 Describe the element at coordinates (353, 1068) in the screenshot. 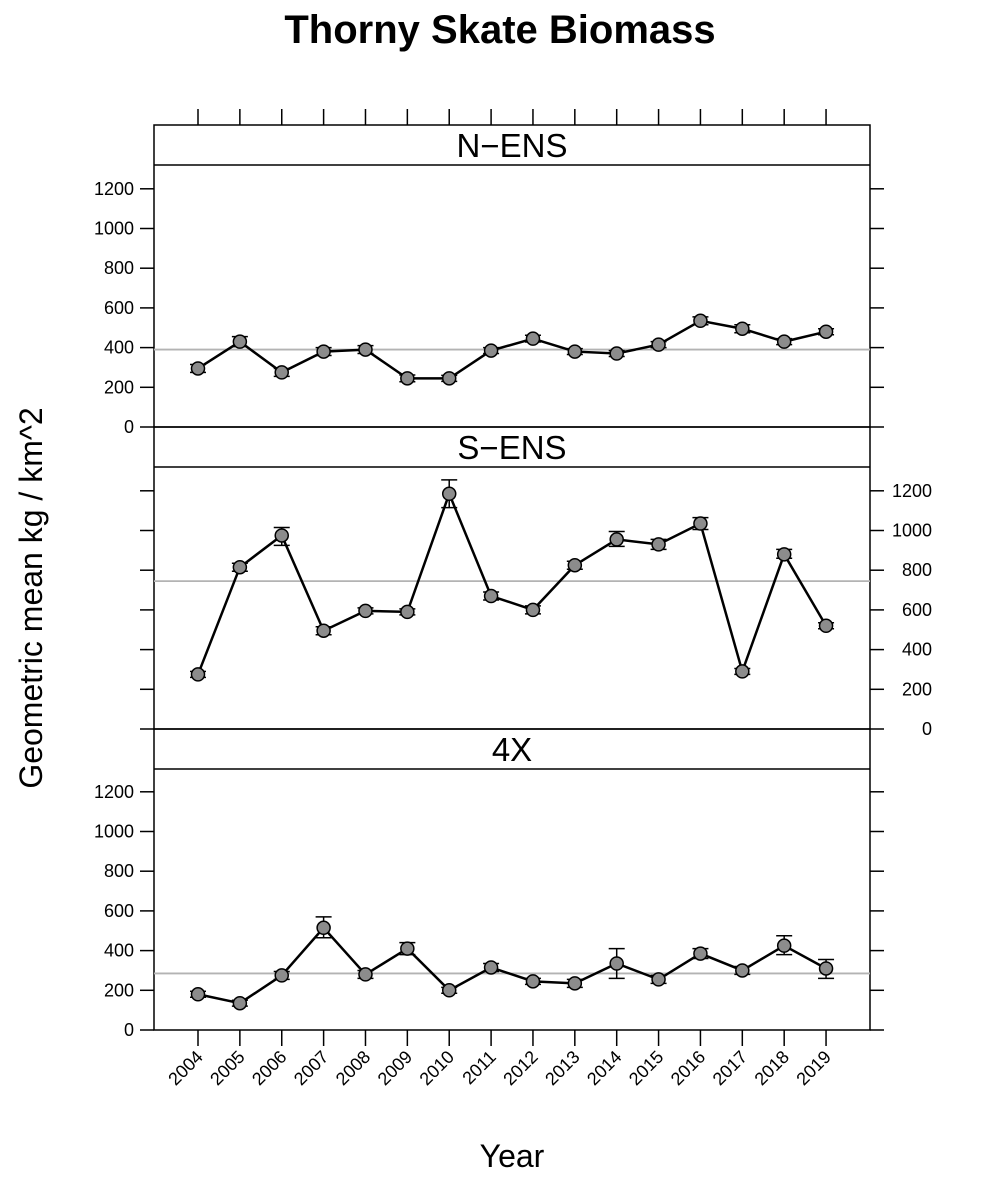

I see `x-tick-label: 2008` at that location.